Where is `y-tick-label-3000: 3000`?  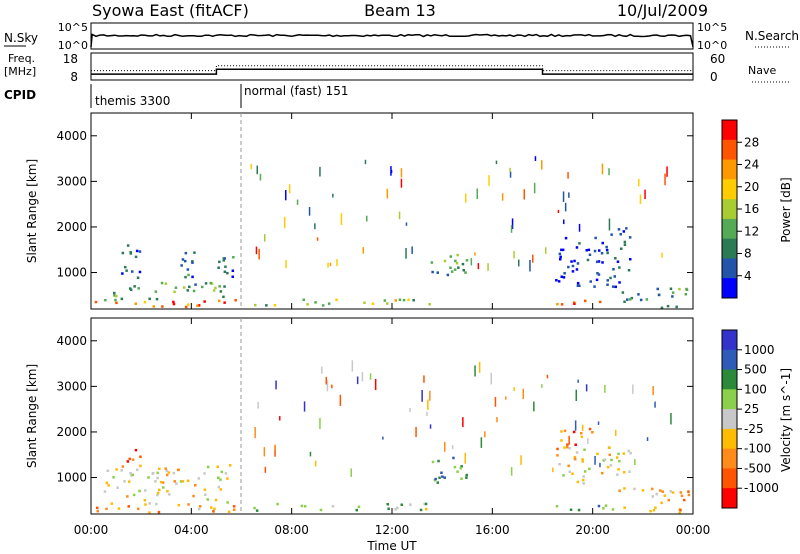
y-tick-label-3000: 3000 is located at coordinates (71, 181).